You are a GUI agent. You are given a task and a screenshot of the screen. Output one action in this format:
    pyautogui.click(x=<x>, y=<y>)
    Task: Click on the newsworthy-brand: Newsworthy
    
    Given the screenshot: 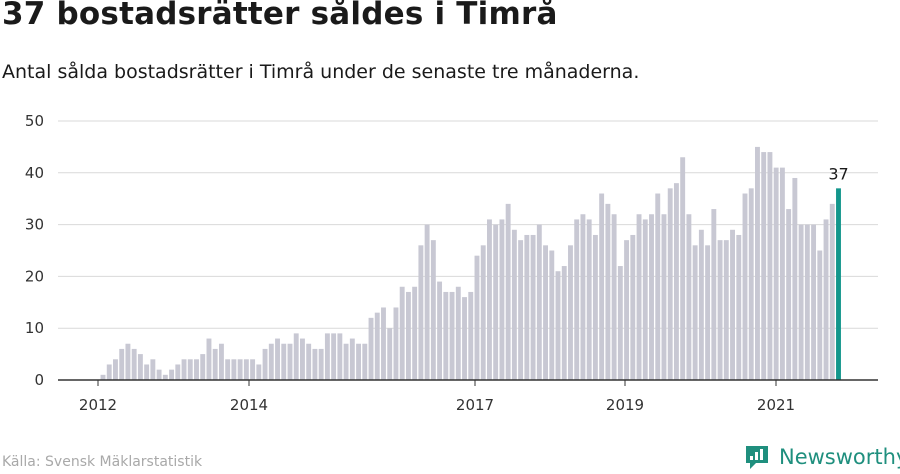 What is the action you would take?
    pyautogui.click(x=822, y=457)
    